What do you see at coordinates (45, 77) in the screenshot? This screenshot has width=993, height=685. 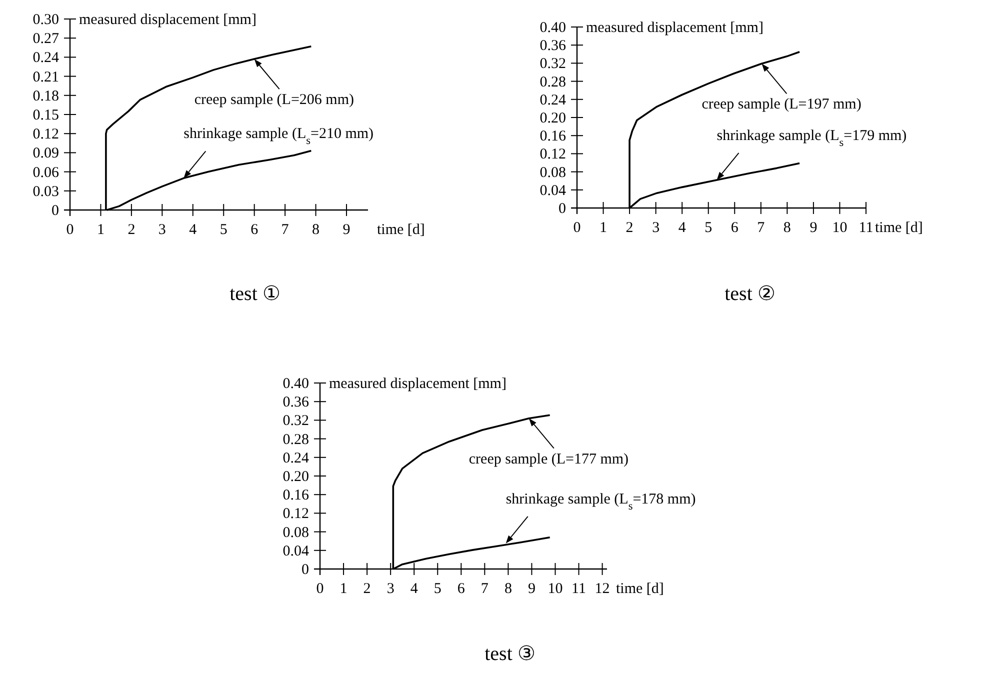 I see `y-tick-label: 0.21` at bounding box center [45, 77].